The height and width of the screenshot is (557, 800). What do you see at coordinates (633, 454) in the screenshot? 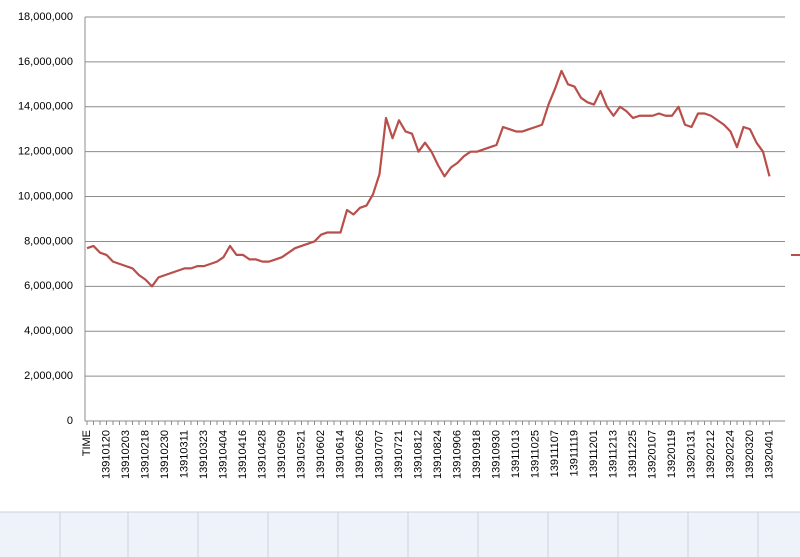
I see `x-tick-label: 13911225` at bounding box center [633, 454].